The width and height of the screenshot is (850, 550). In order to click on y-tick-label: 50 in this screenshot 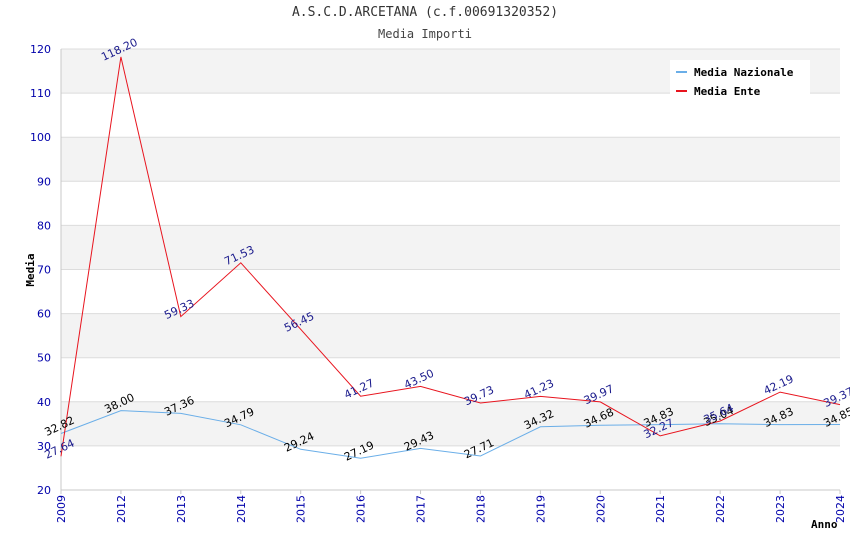, I will do `click(44, 358)`.